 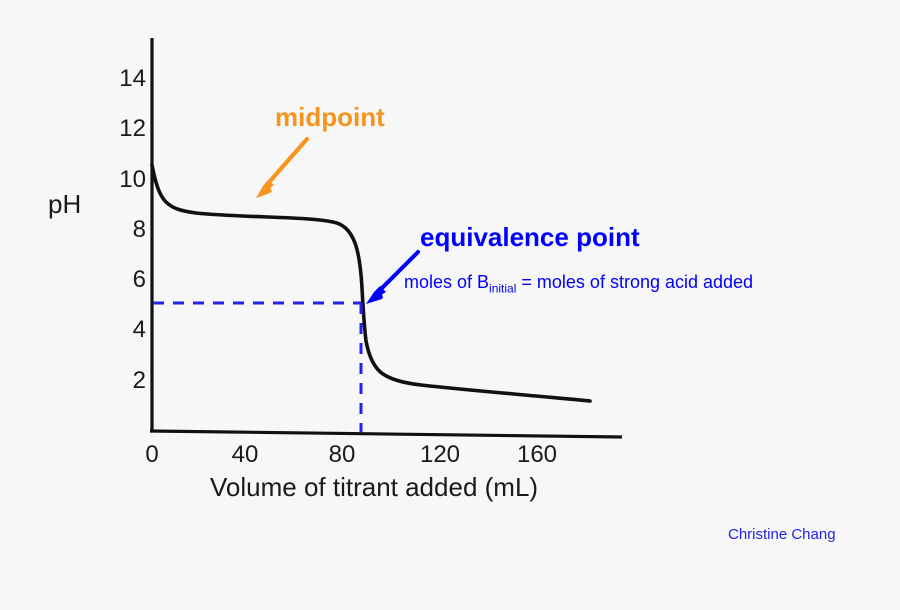 I want to click on y-tick-label: 10, so click(x=132, y=179).